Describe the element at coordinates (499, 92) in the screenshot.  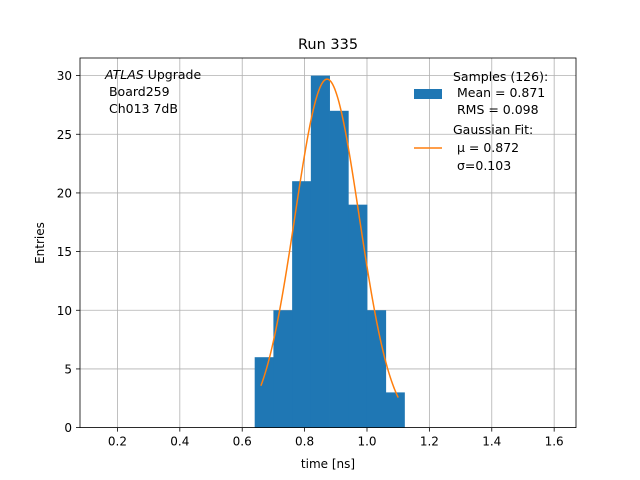
I see `legend-histogram-line2: Mean = 0.871` at that location.